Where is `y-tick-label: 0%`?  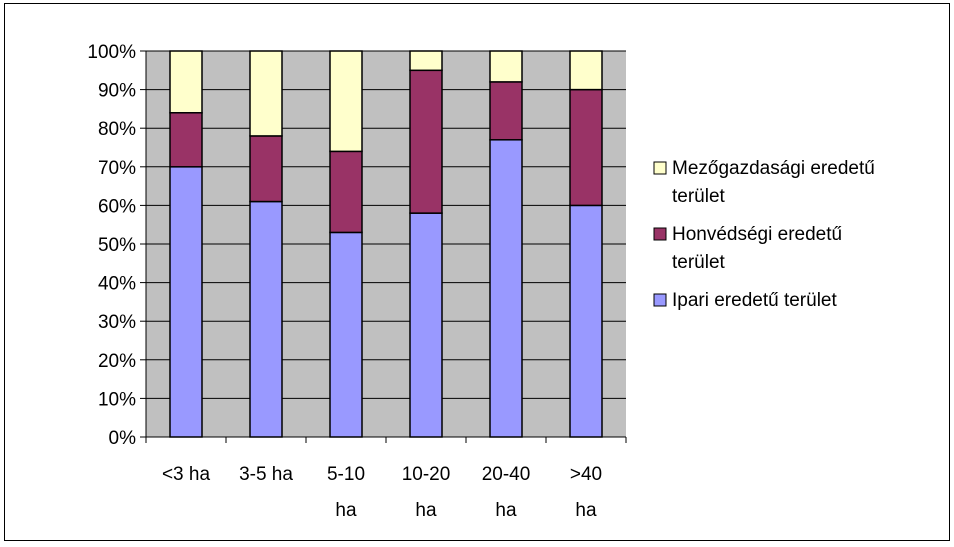 y-tick-label: 0% is located at coordinates (123, 438).